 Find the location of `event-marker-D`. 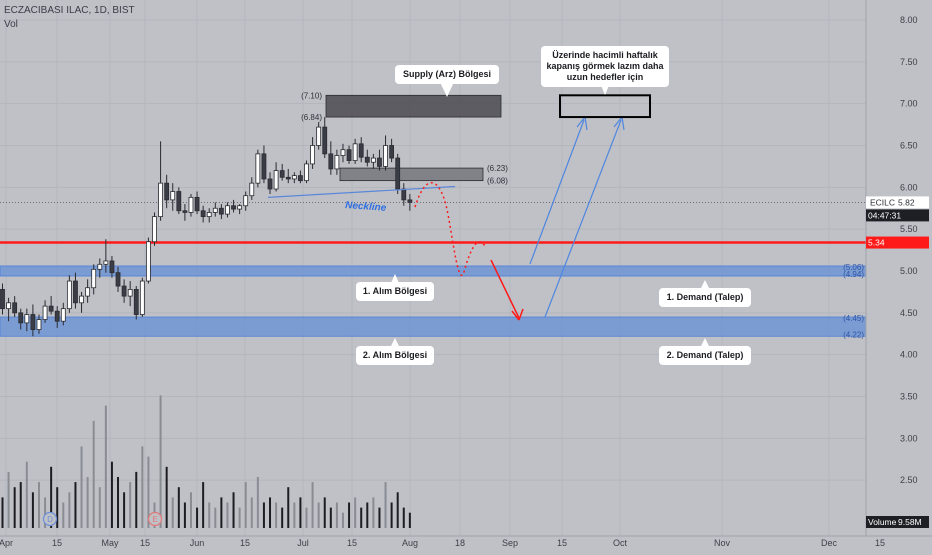

event-marker-D is located at coordinates (50, 519).